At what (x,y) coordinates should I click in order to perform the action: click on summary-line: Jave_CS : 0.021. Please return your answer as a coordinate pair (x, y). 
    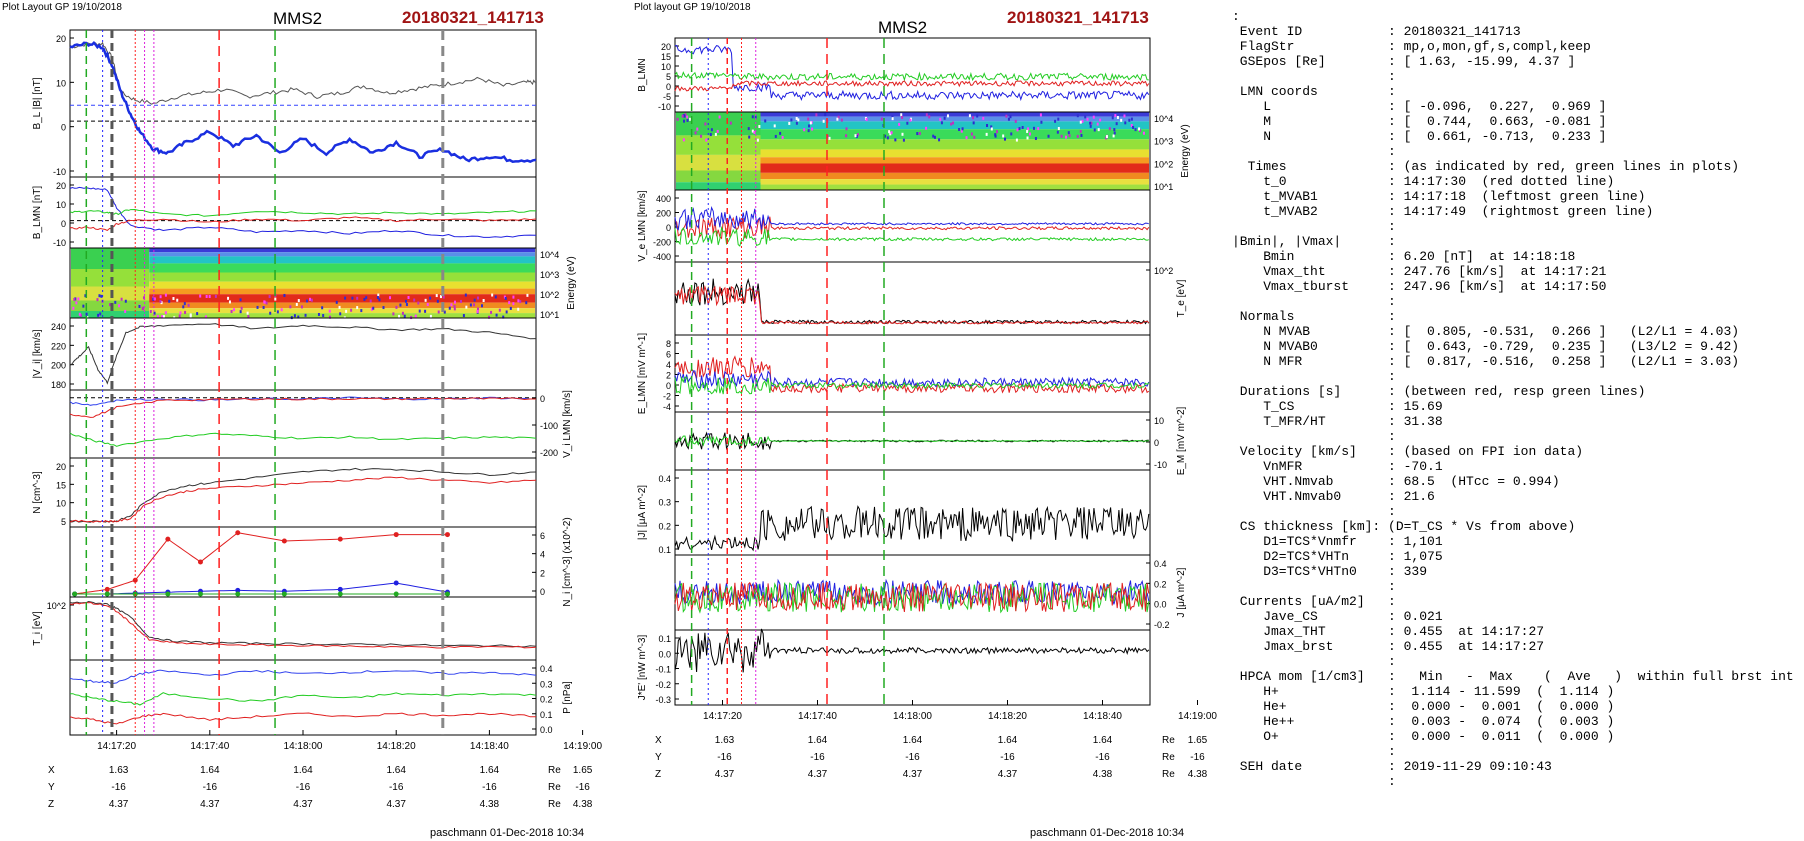
    Looking at the image, I should click on (1337, 616).